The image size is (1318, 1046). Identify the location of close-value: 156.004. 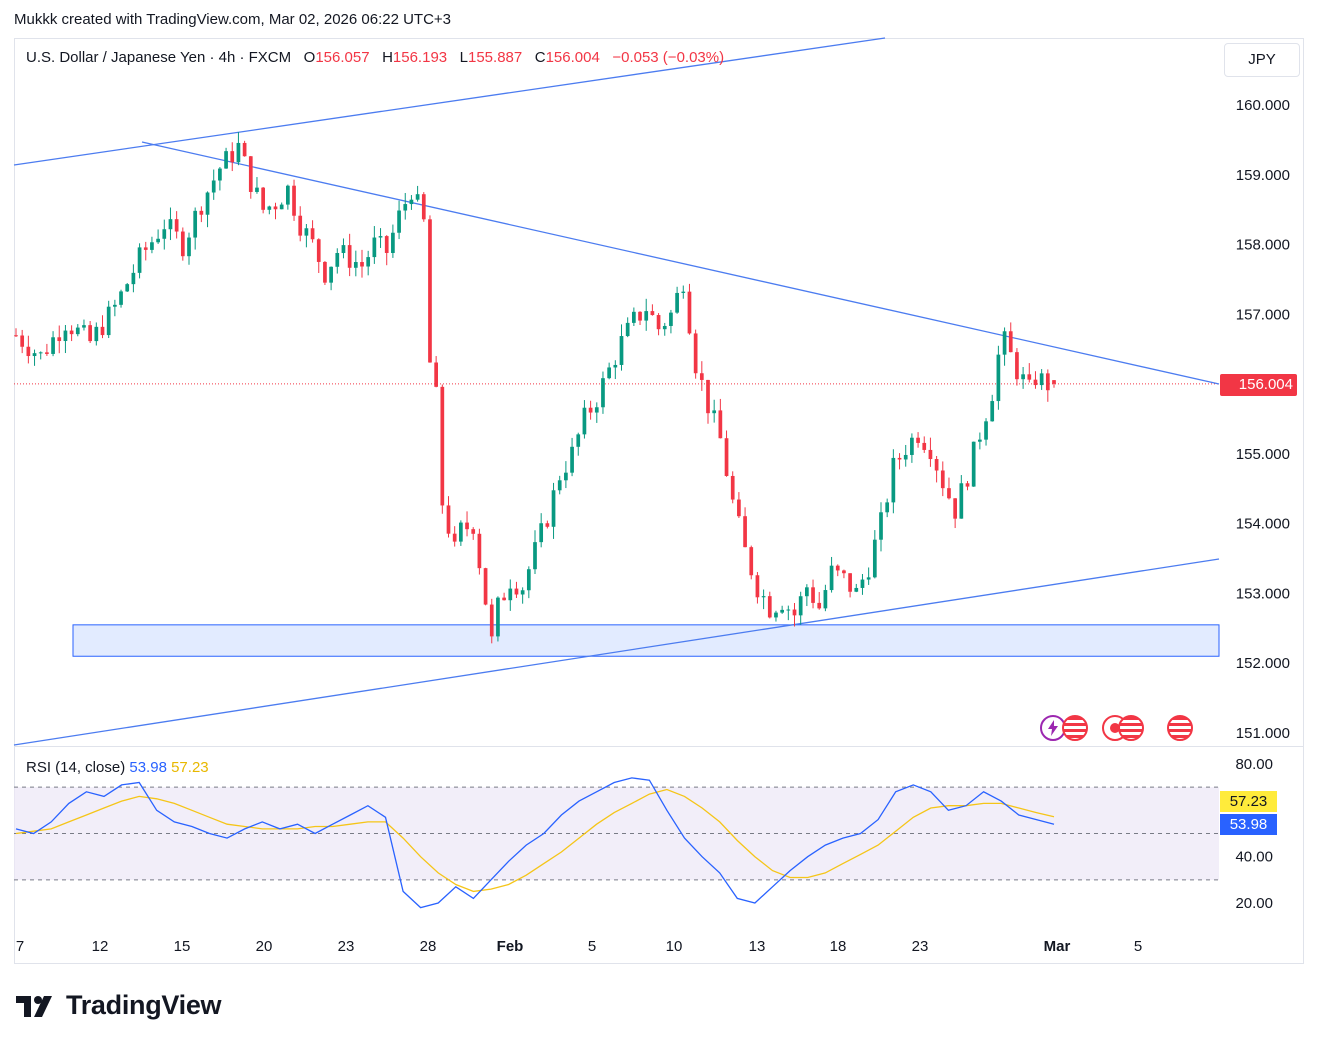
(572, 57).